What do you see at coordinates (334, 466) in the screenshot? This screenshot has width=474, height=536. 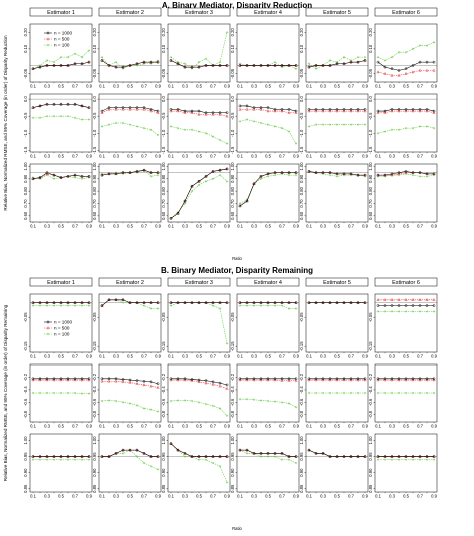 I see `panel-95-coverage-estimator-5: 0.85 0.90 0.95 1.00 0.1 0.3 0.5 0.7 0.9` at bounding box center [334, 466].